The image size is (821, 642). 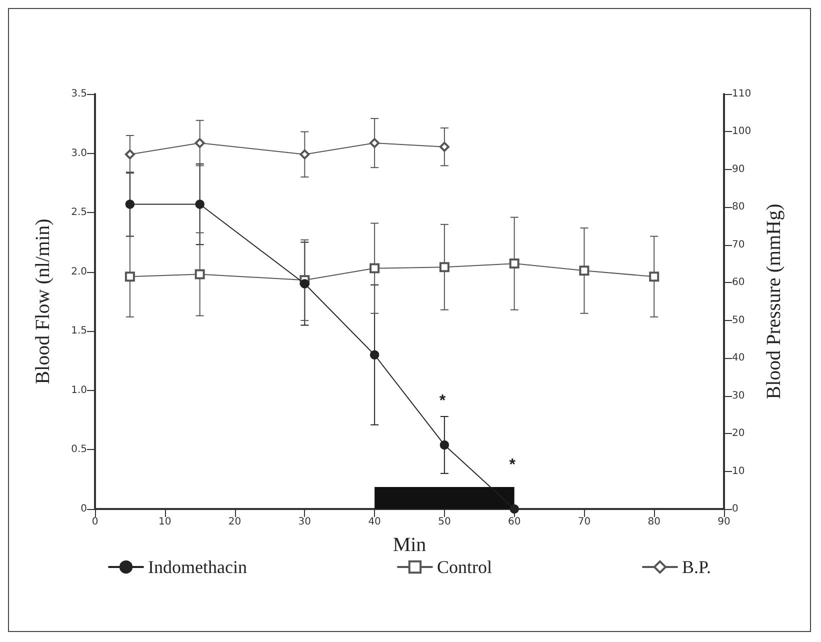 I want to click on y2-axis-title: Blood Pressure (mmHg), so click(x=774, y=302).